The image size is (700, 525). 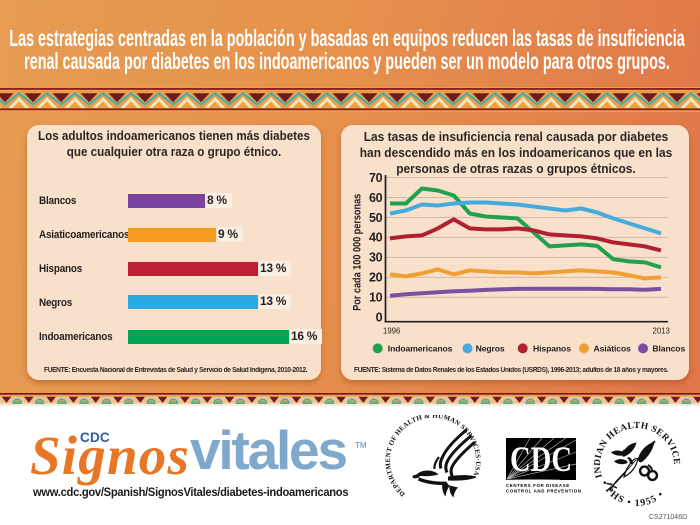 What do you see at coordinates (541, 459) in the screenshot?
I see `svg-text: CDC` at bounding box center [541, 459].